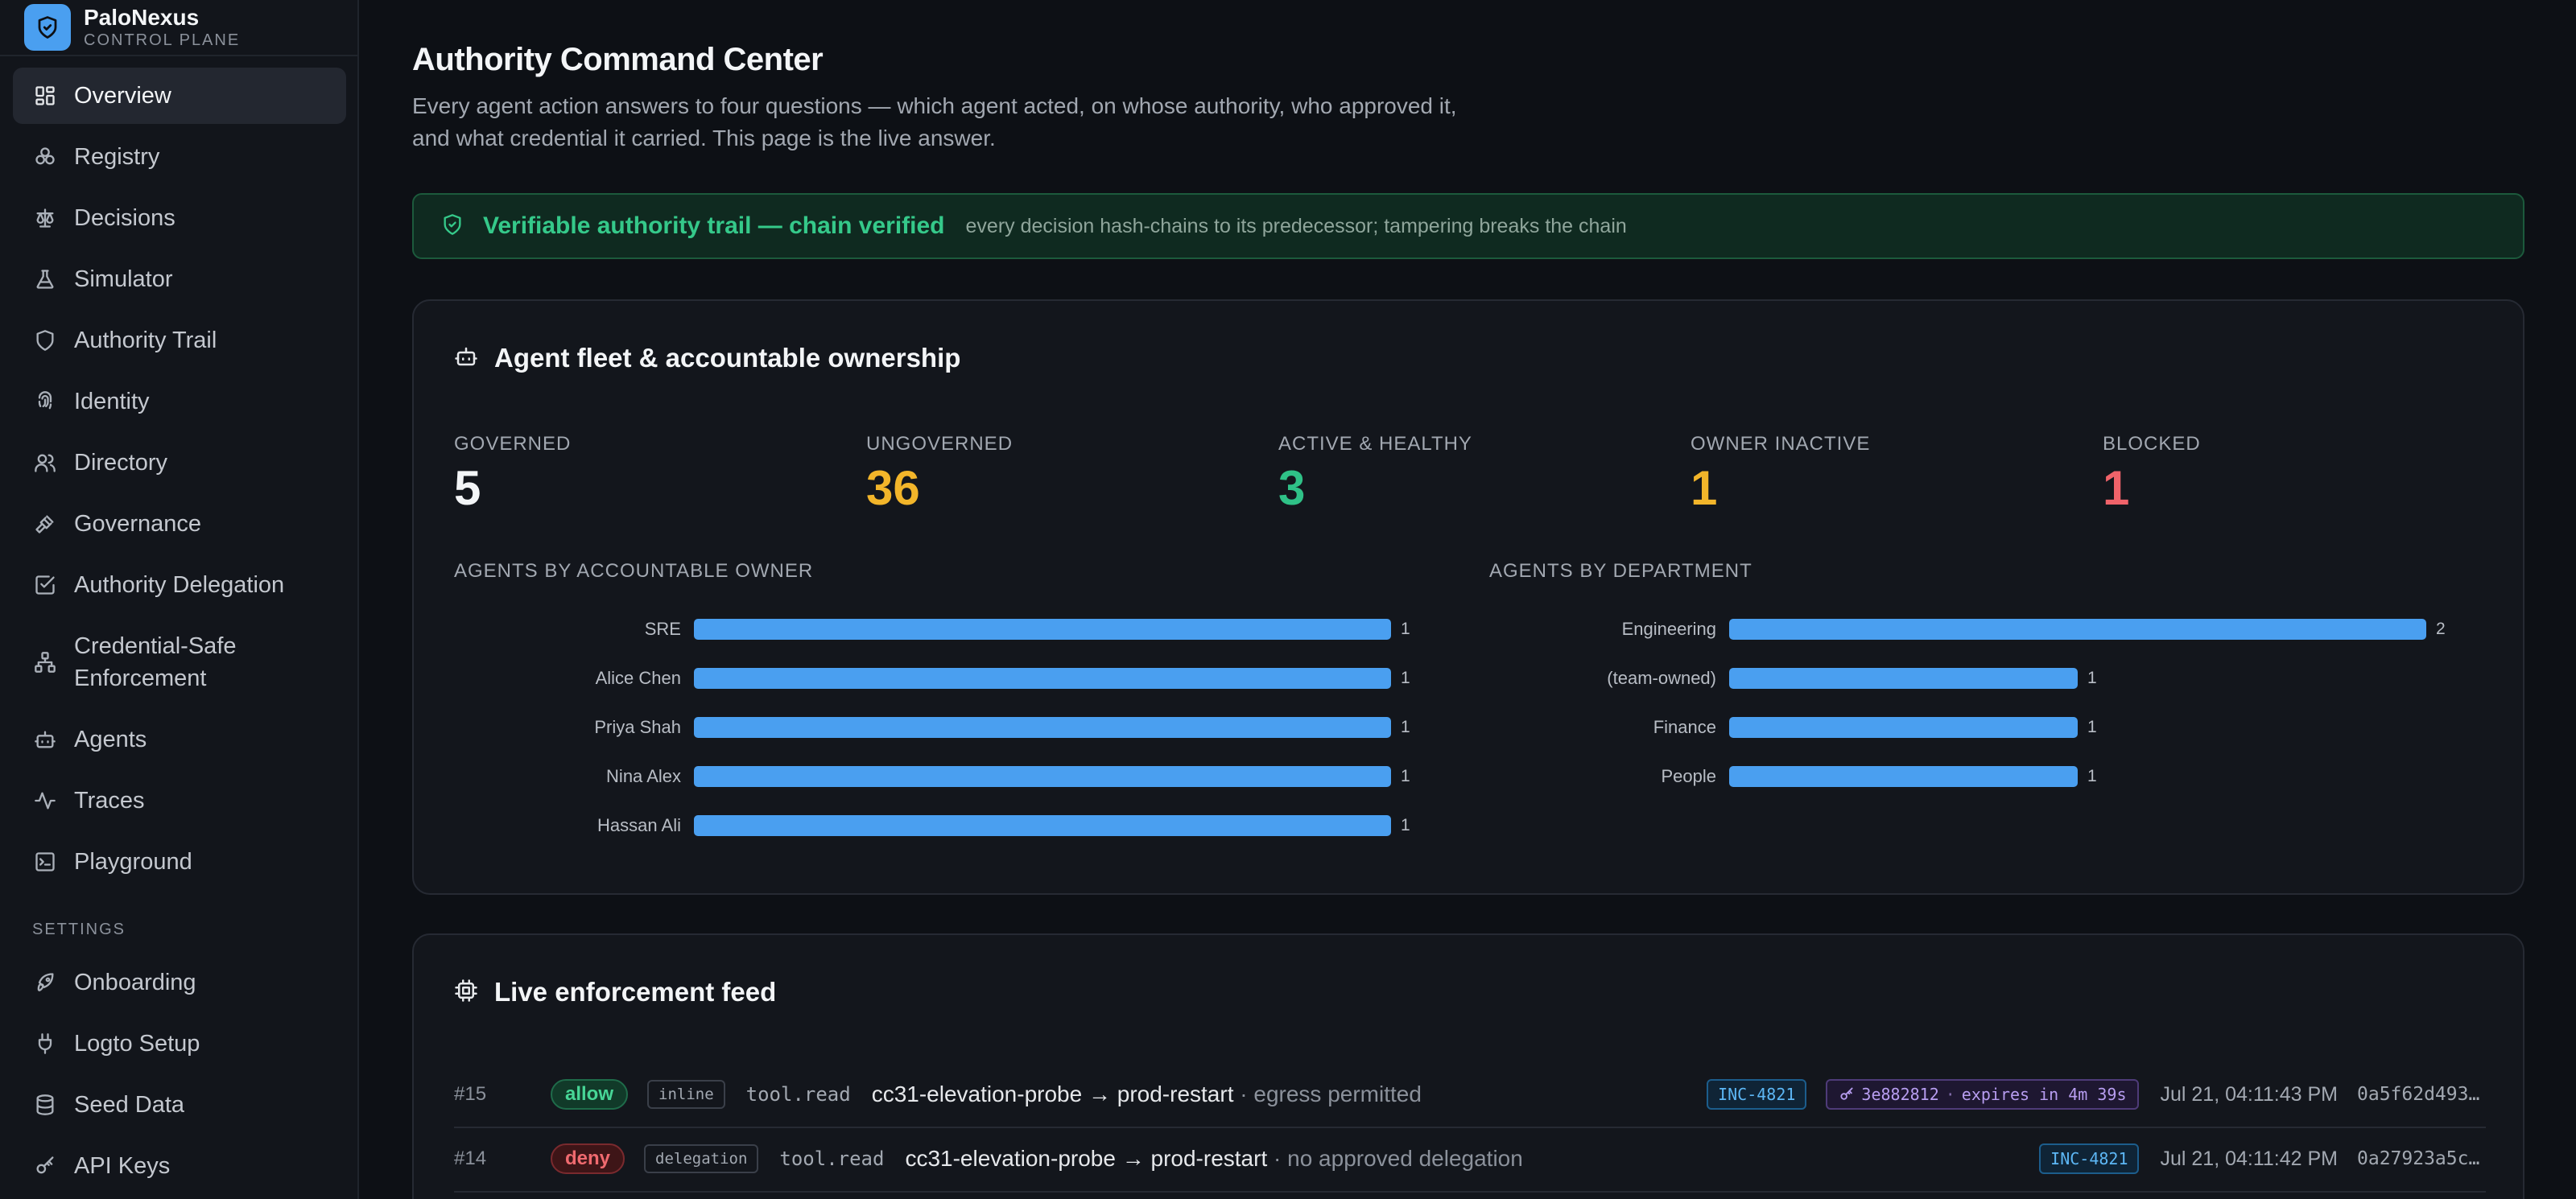 Image resolution: width=2576 pixels, height=1199 pixels. What do you see at coordinates (1595, 727) in the screenshot?
I see `bar-row: Finance` at bounding box center [1595, 727].